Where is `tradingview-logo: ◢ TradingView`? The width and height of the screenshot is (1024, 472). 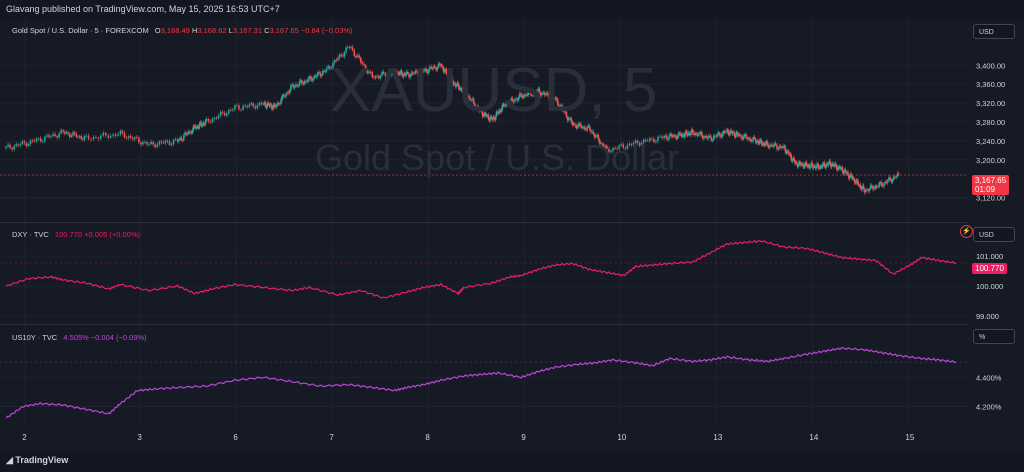 tradingview-logo: ◢ TradingView is located at coordinates (37, 460).